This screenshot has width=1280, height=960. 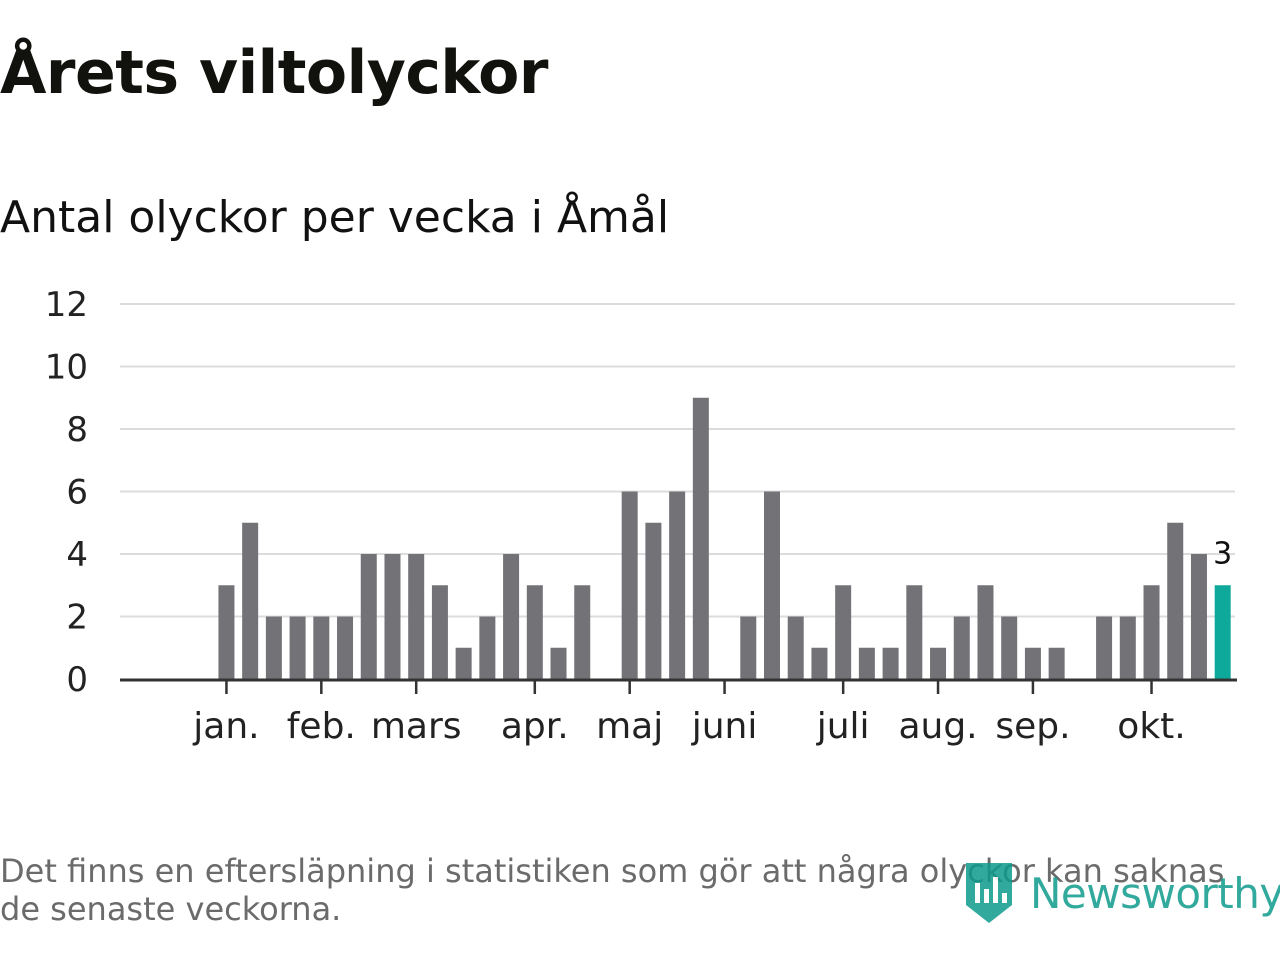 What do you see at coordinates (989, 893) in the screenshot?
I see `newsworthy-logo-icon` at bounding box center [989, 893].